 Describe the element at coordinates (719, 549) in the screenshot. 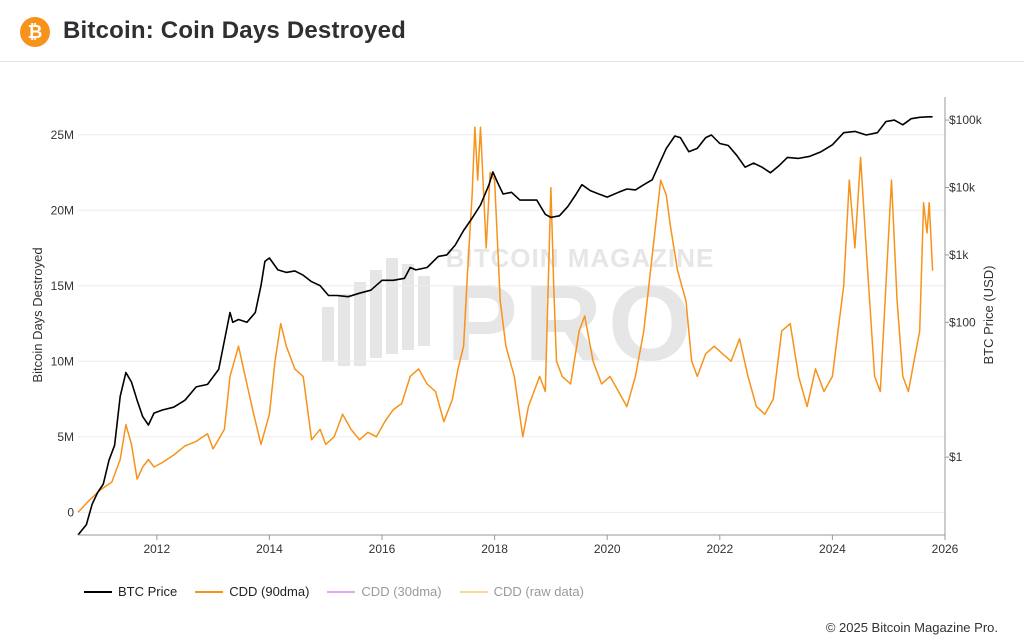

I see `x-tick-label: 2022` at that location.